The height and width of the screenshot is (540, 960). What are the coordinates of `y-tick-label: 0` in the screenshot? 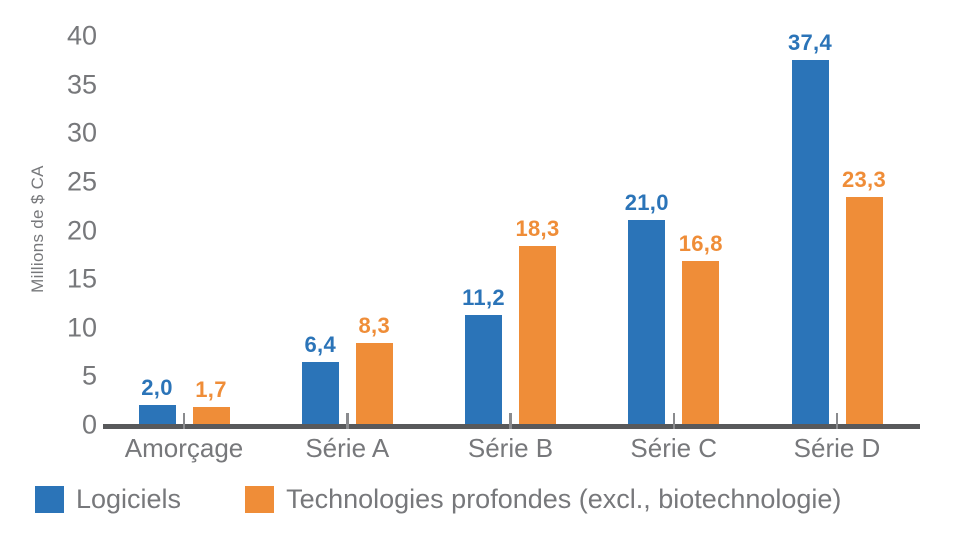 It's located at (89, 424).